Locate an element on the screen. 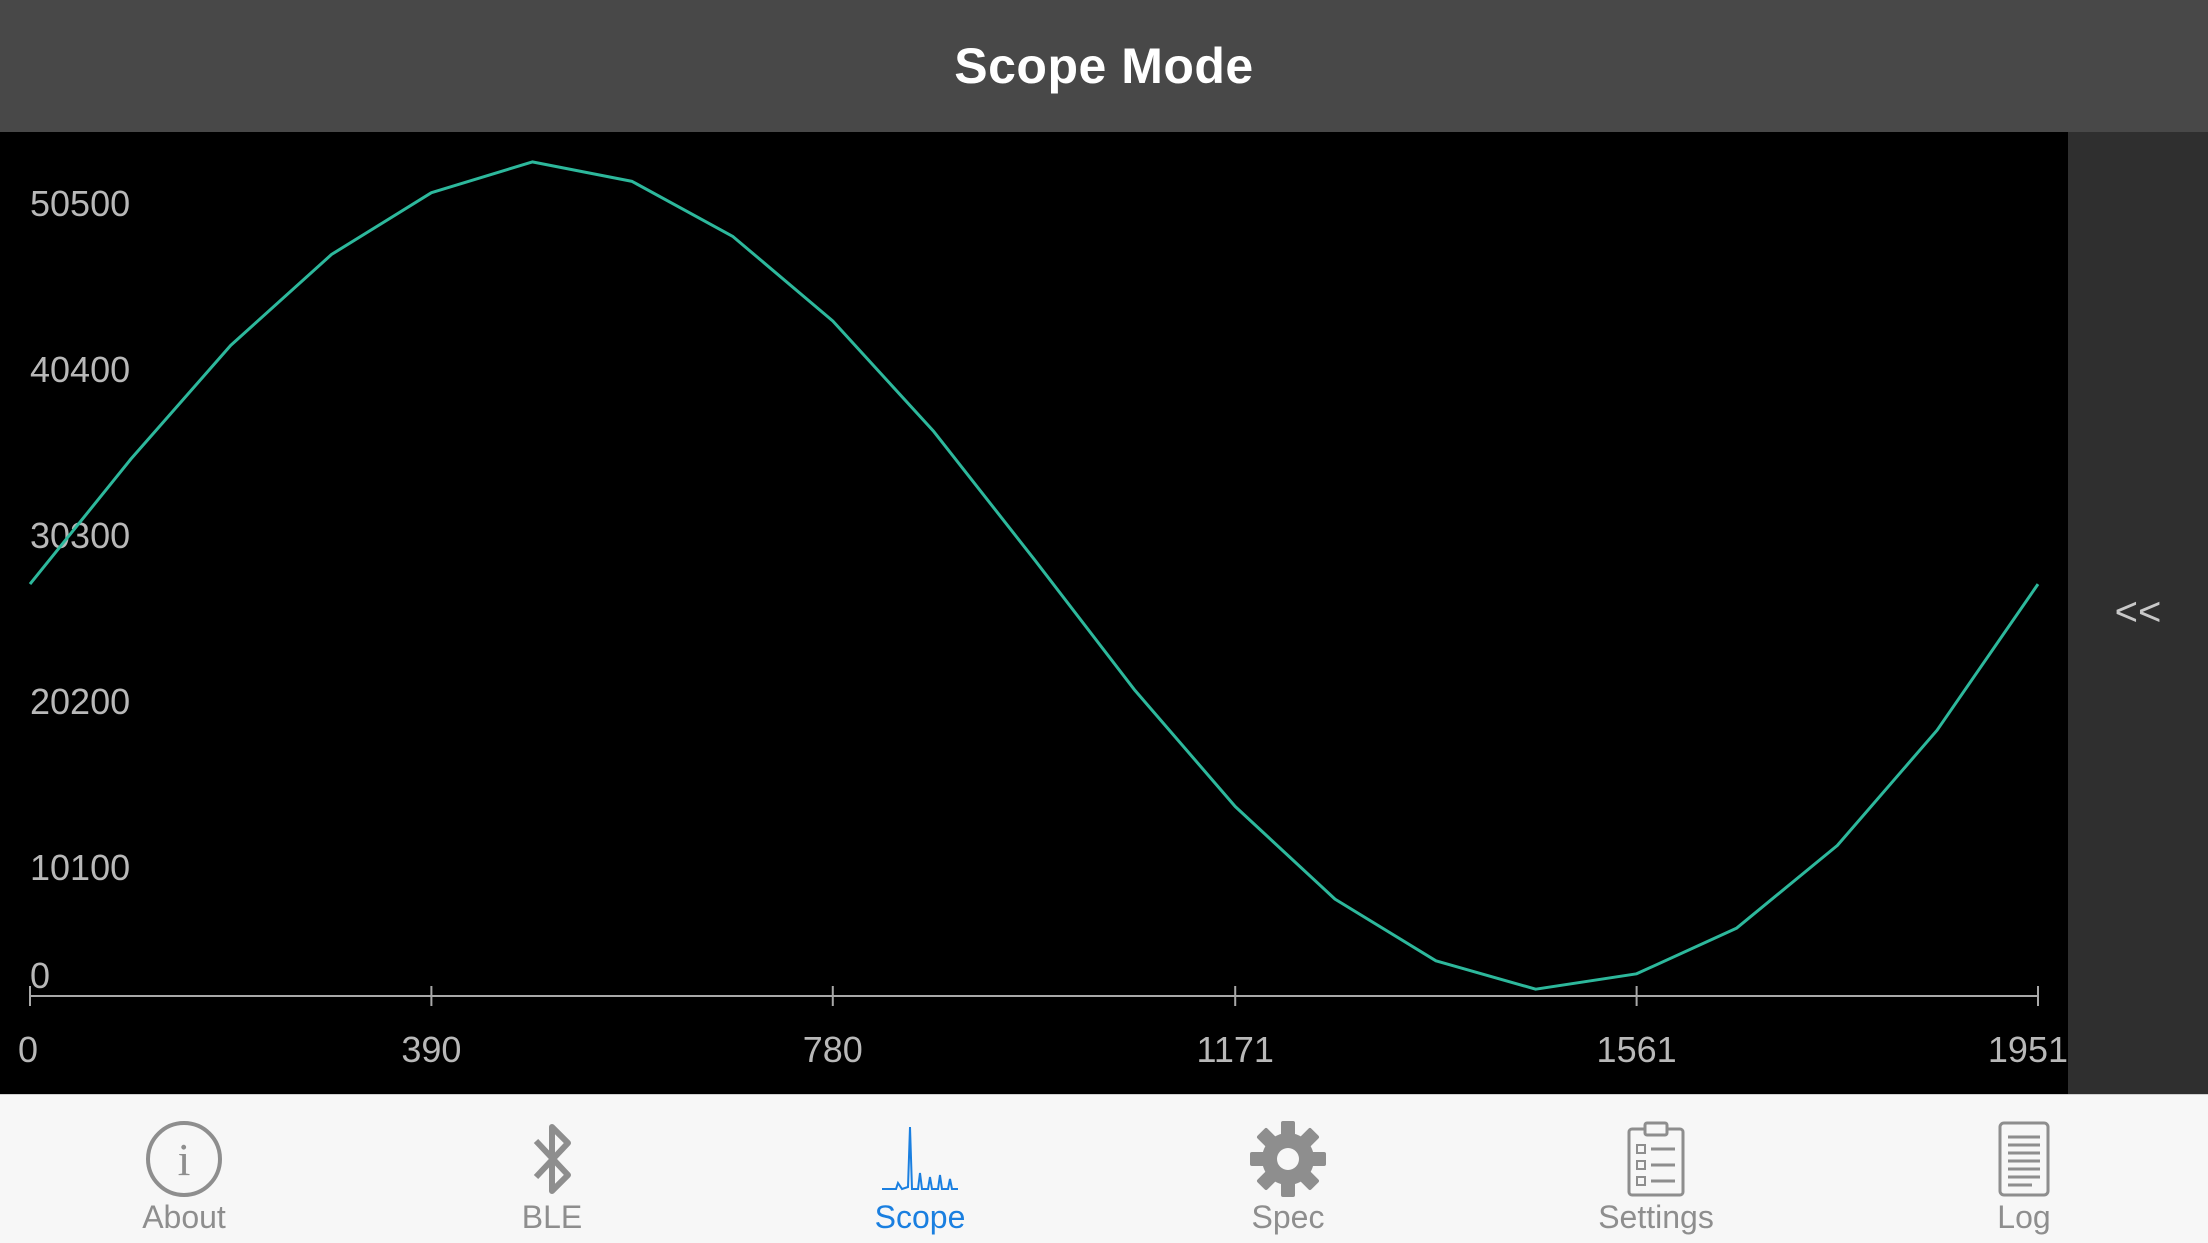  tab-label: About is located at coordinates (184, 1217).